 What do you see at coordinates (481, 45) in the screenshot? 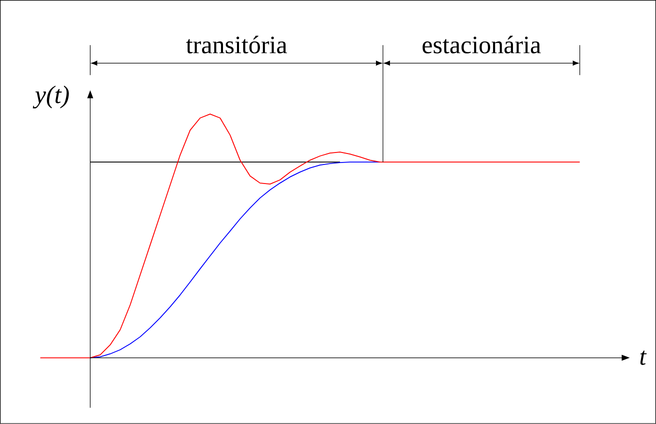
I see `text: estacionária` at bounding box center [481, 45].